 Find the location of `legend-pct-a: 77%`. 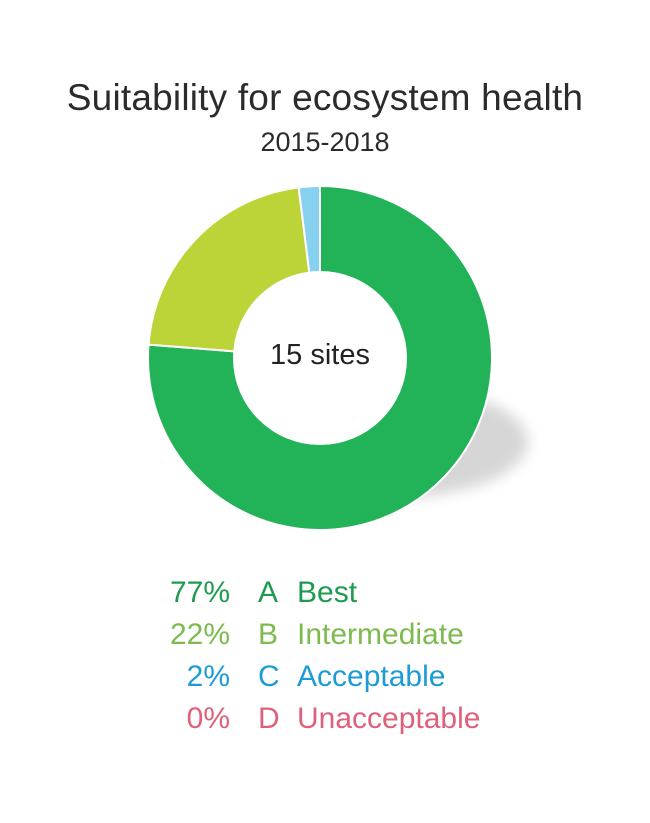

legend-pct-a: 77% is located at coordinates (199, 592).